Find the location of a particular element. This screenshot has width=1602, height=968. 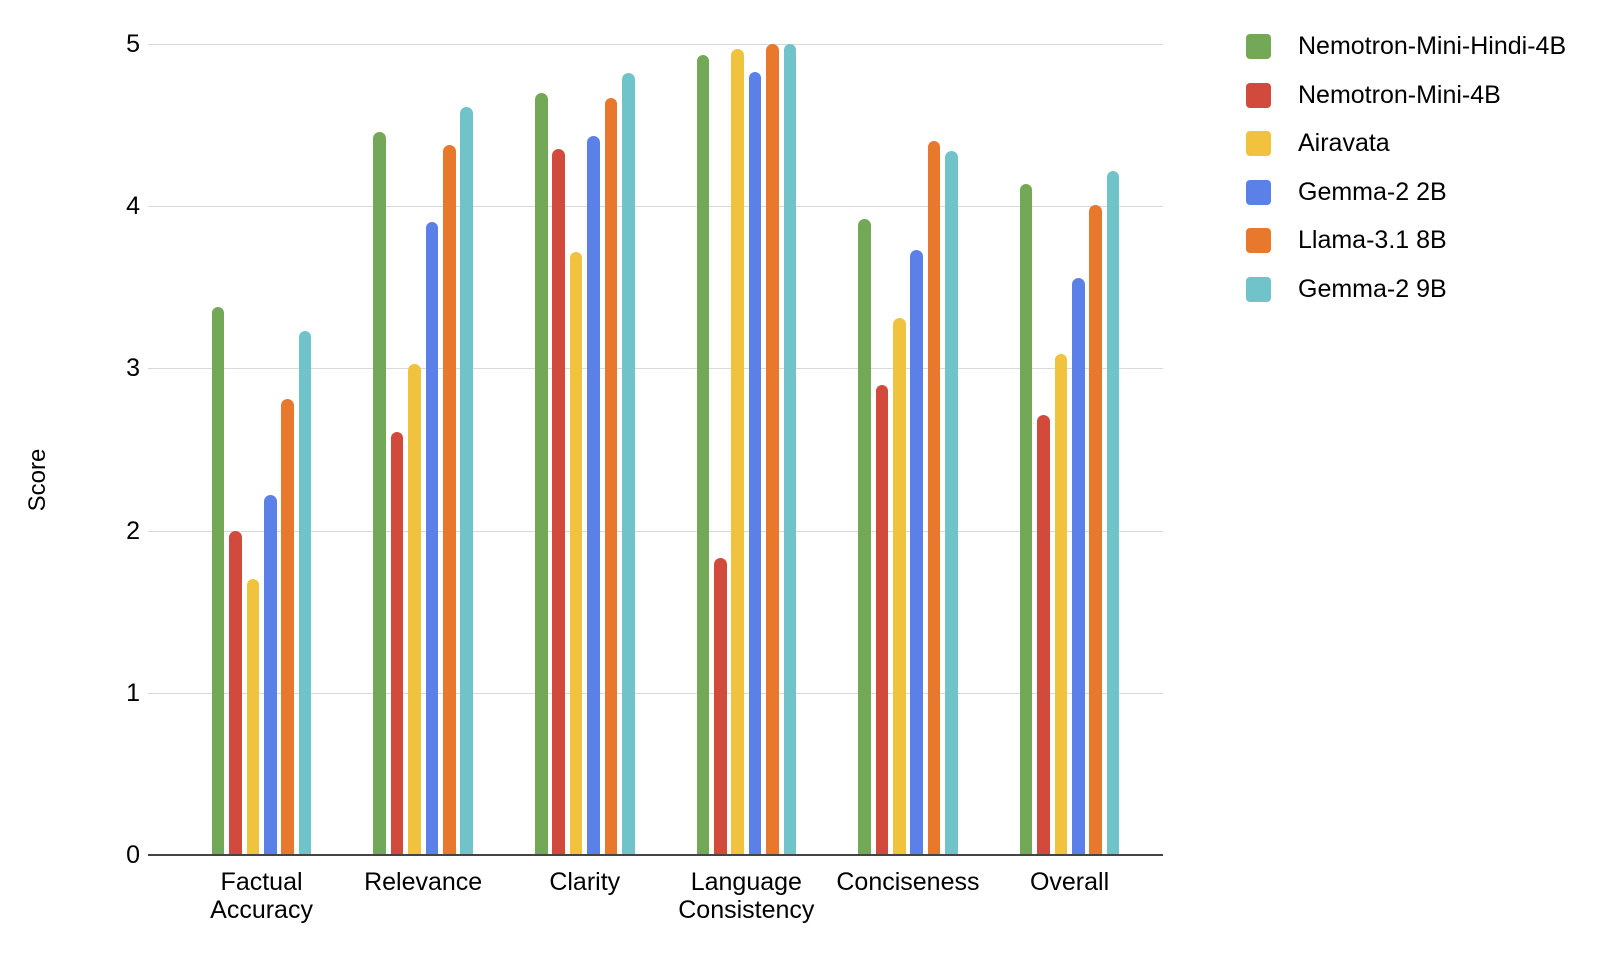

legend-item: Nemotron-Mini-4B is located at coordinates (1406, 94).